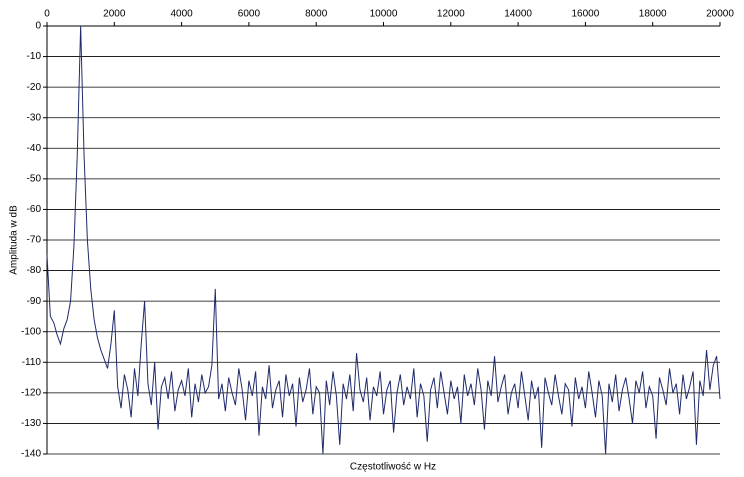  I want to click on x-tick-label: 18000, so click(653, 14).